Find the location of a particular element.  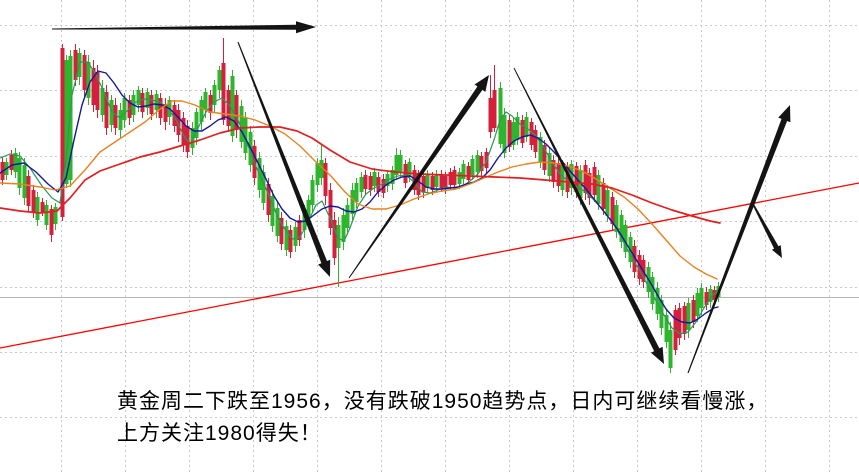

caption-line-2: 上方关注1980得失！ is located at coordinates (219, 433).